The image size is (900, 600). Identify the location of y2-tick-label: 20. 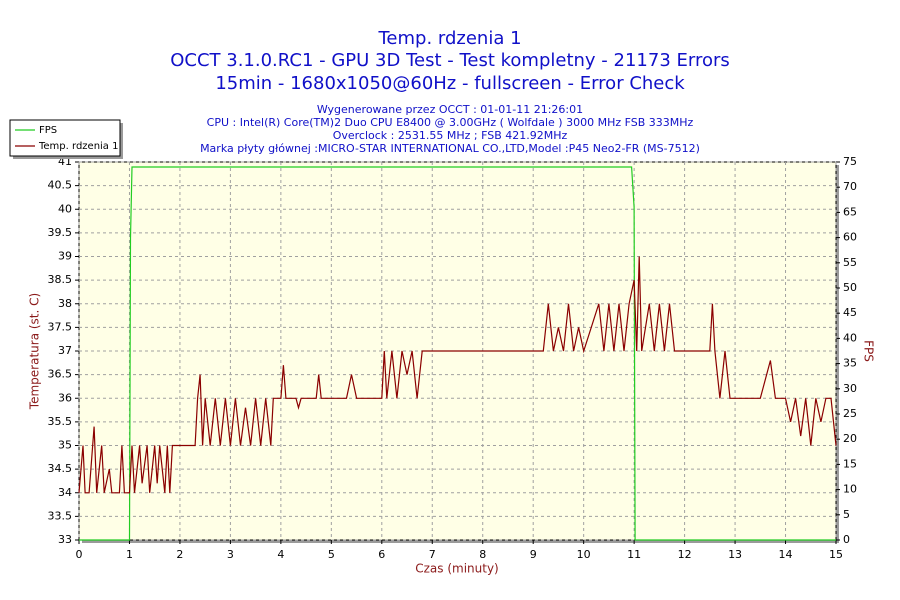
(850, 438).